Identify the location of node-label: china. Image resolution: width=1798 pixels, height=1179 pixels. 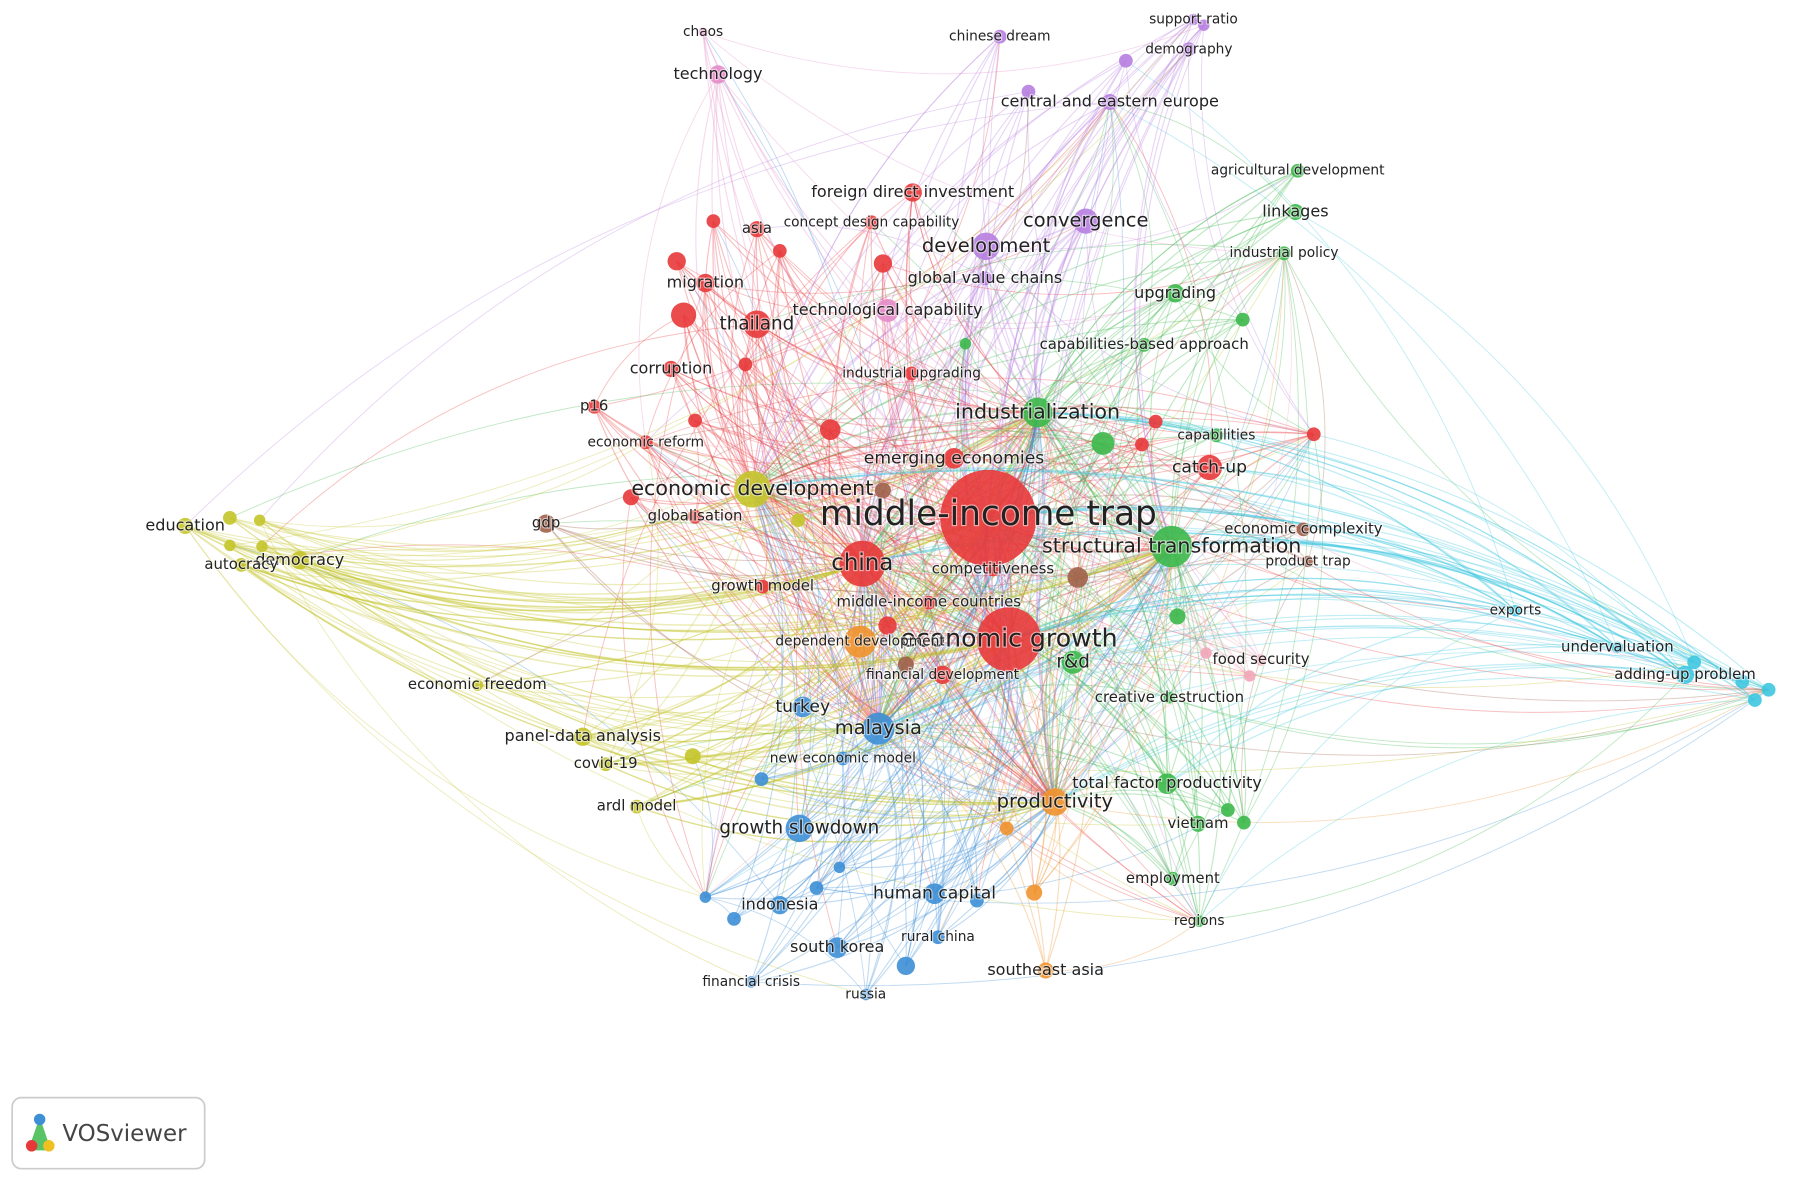
(862, 563).